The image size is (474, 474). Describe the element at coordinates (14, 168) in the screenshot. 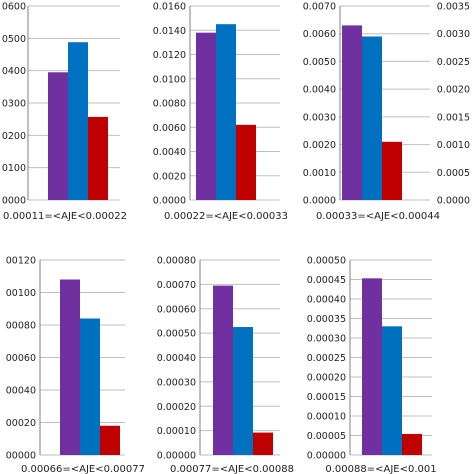

I see `y-tick-label: 0100` at that location.